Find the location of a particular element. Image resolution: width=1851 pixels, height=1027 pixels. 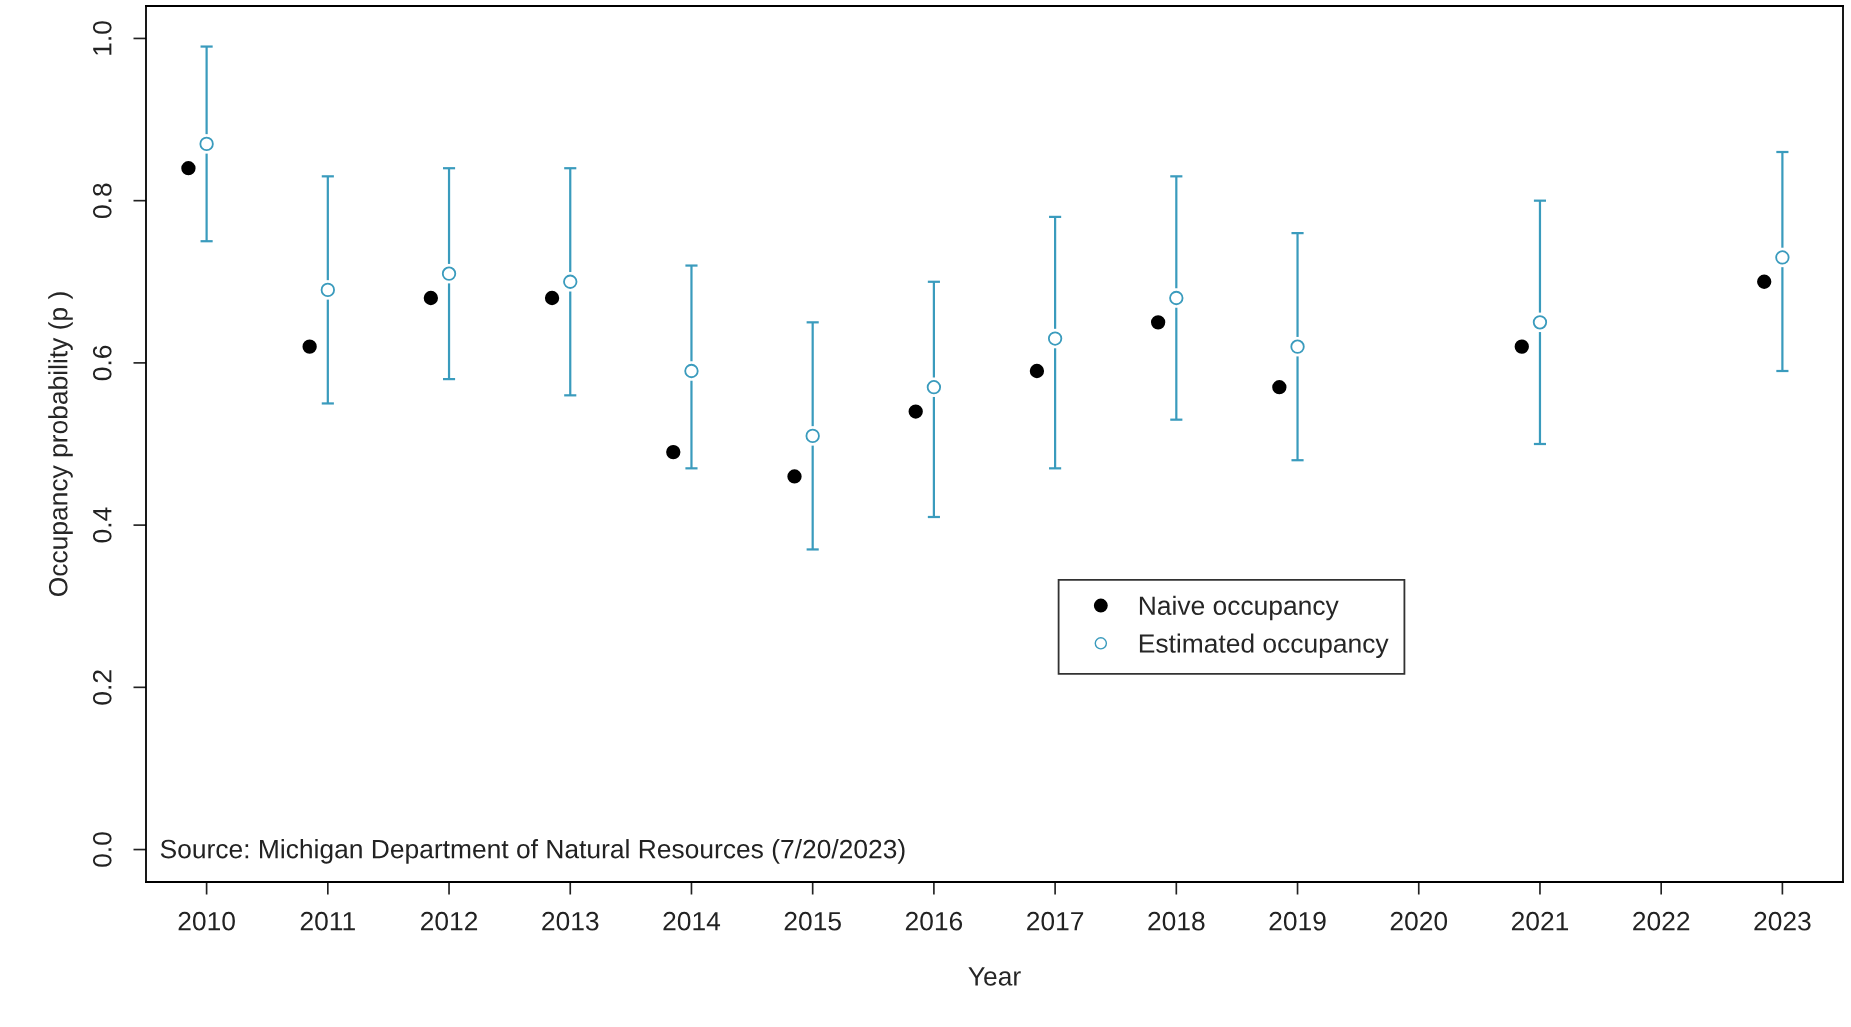

x-tick-label: 2017 is located at coordinates (1055, 921).